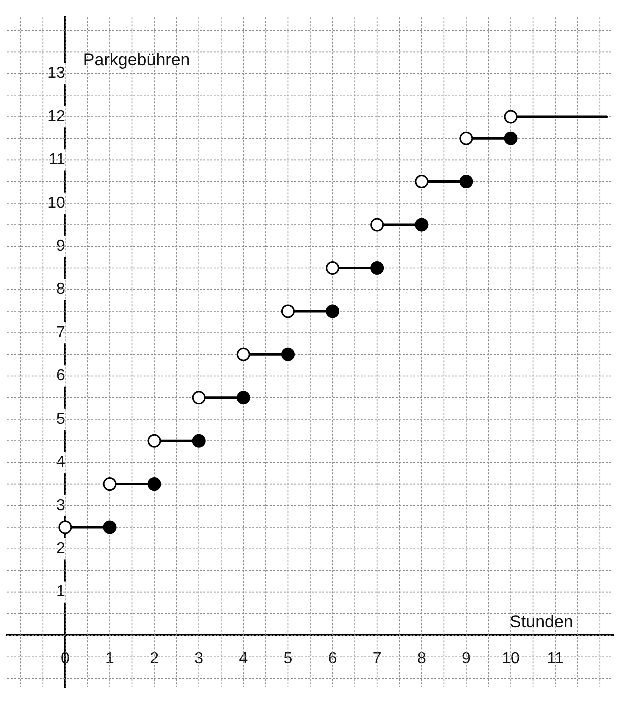 The width and height of the screenshot is (621, 705). What do you see at coordinates (110, 659) in the screenshot?
I see `x-tick-label: 1` at bounding box center [110, 659].